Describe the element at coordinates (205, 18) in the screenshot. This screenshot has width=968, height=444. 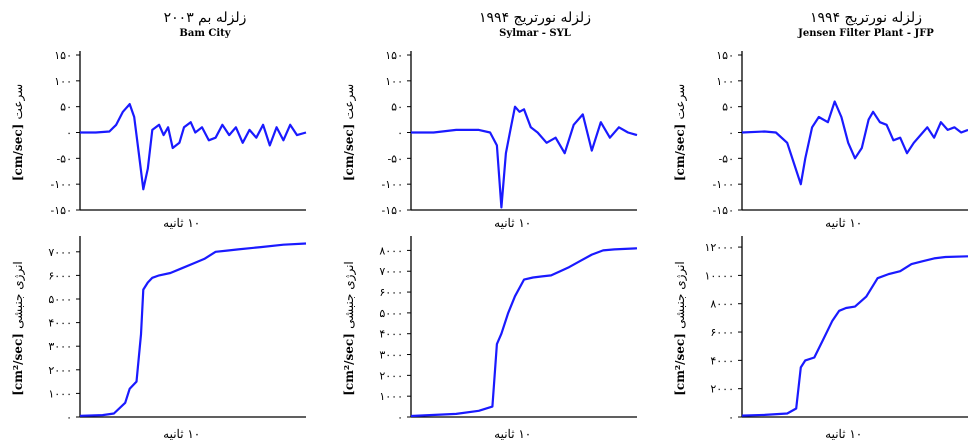
I see `panel-title-fa: زلزله بم ۲۰۰۳` at that location.